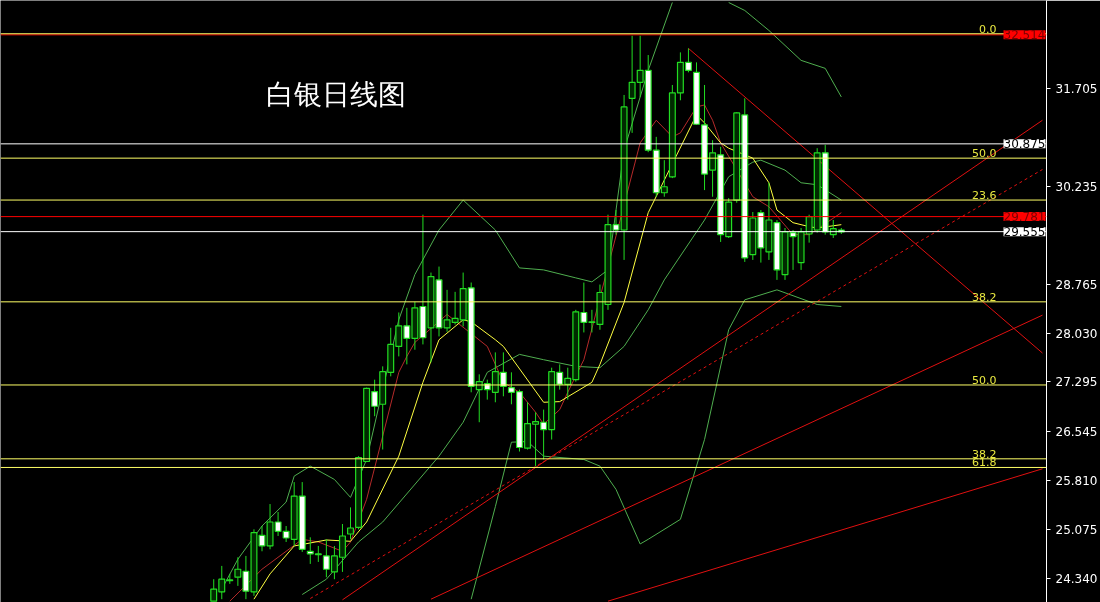 The height and width of the screenshot is (602, 1100). Describe the element at coordinates (984, 196) in the screenshot. I see `annotation: 23.6` at that location.